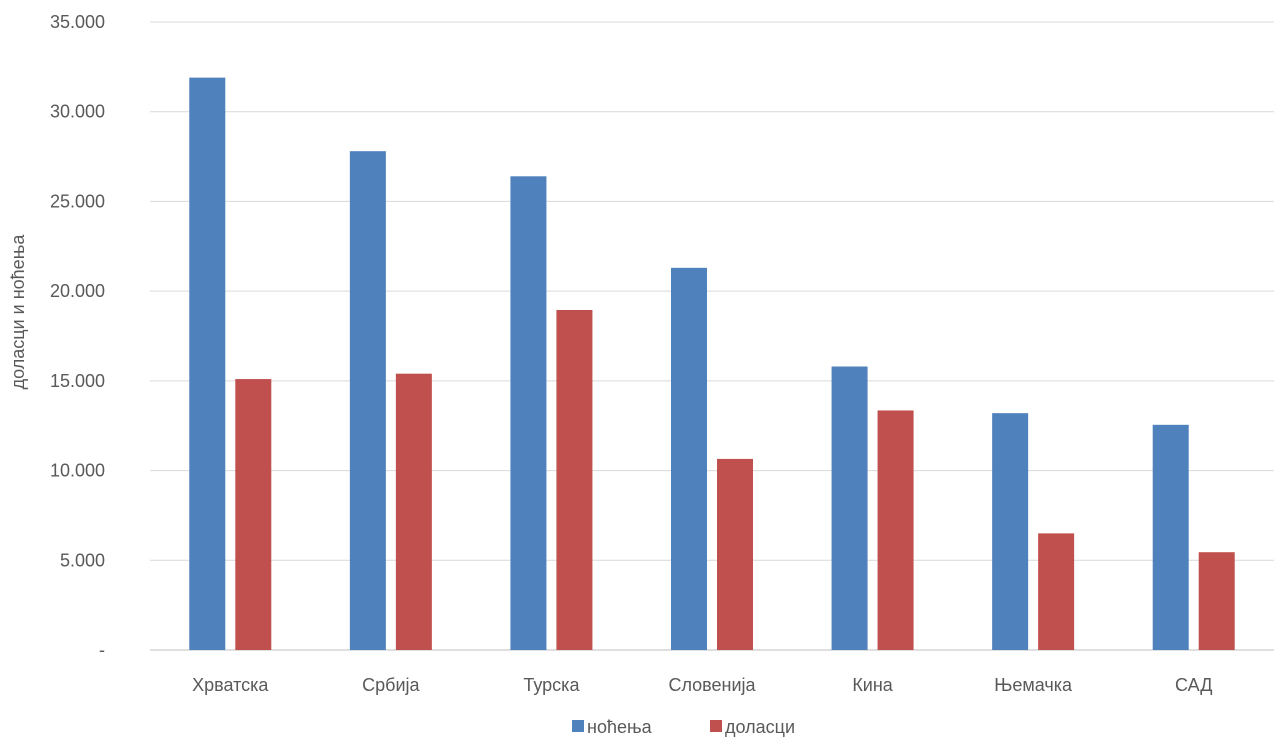  Describe the element at coordinates (230, 685) in the screenshot. I see `x-tick-label: Хрватска` at that location.